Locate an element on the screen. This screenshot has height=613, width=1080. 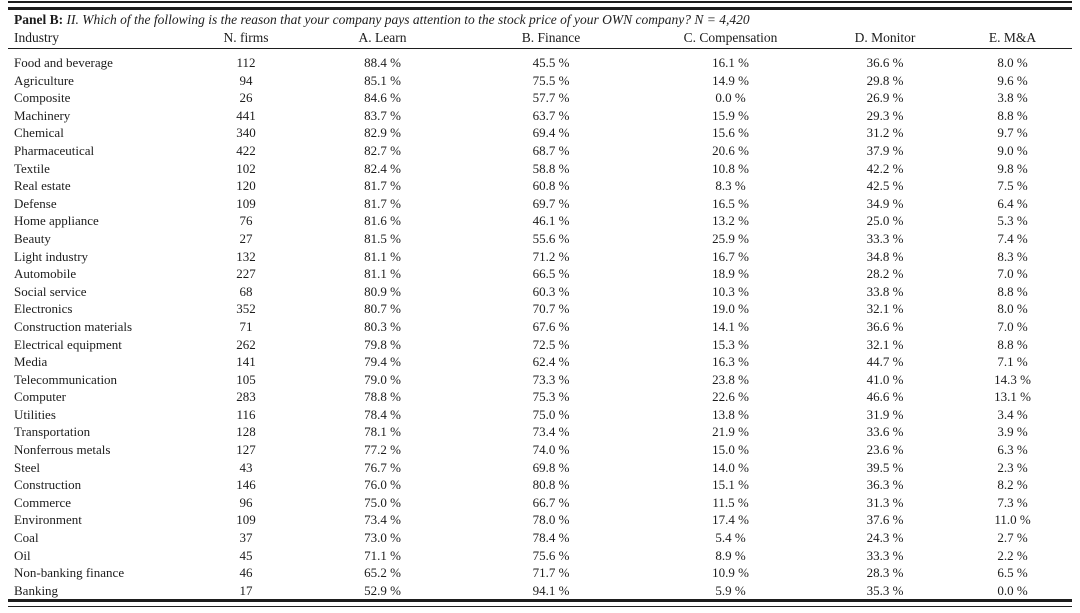
table-row: Chemical 340 82.9 % 69.4 % 15.6 % 31.2 % 9.7 % is located at coordinates (540, 133).